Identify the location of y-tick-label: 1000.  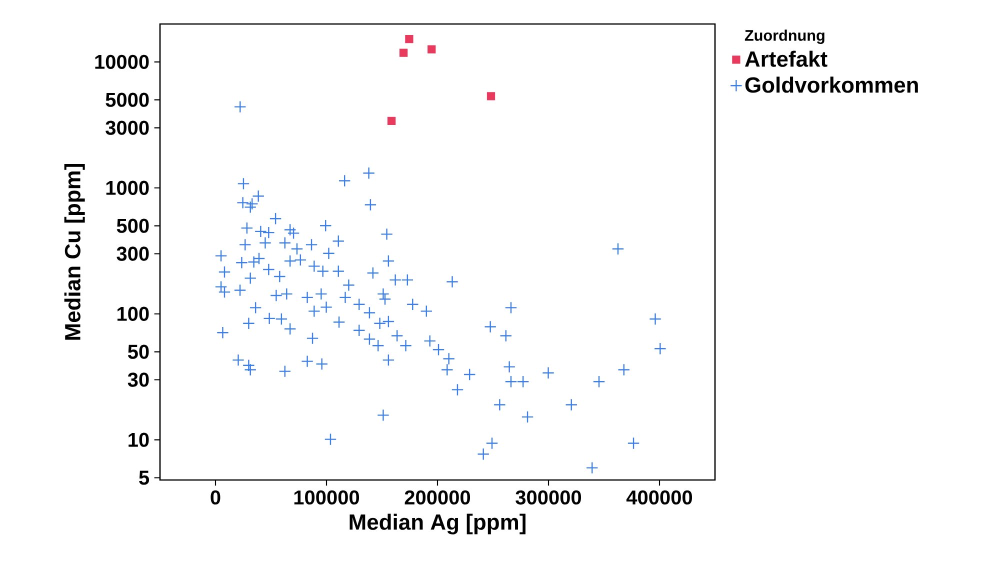
(127, 187).